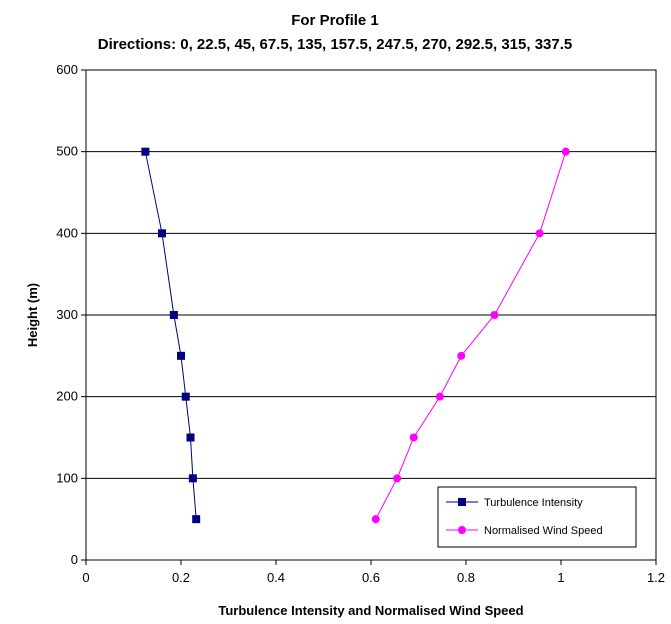  Describe the element at coordinates (543, 531) in the screenshot. I see `legend-label: Normalised Wind Speed` at that location.